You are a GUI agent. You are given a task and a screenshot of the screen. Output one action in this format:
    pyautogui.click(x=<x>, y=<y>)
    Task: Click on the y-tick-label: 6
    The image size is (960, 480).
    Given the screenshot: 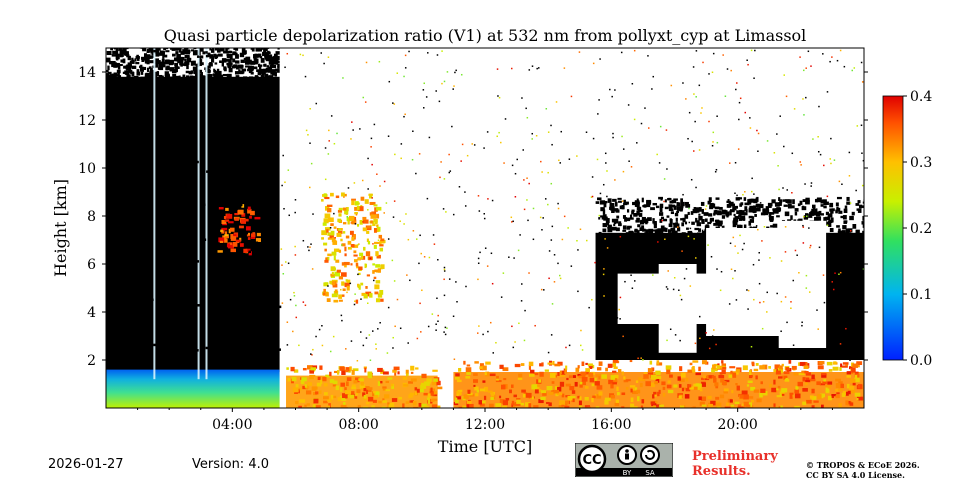 What is the action you would take?
    pyautogui.click(x=91, y=265)
    